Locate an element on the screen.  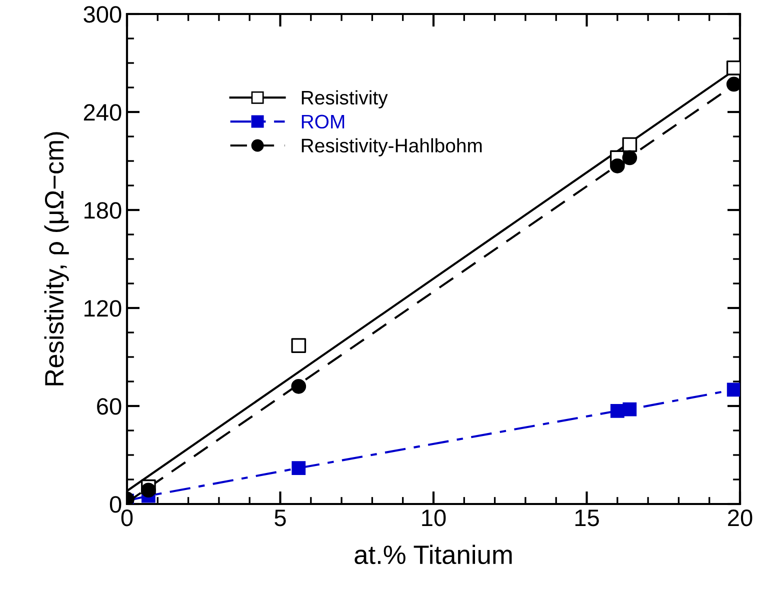
y-tick-label: 120 is located at coordinates (103, 308).